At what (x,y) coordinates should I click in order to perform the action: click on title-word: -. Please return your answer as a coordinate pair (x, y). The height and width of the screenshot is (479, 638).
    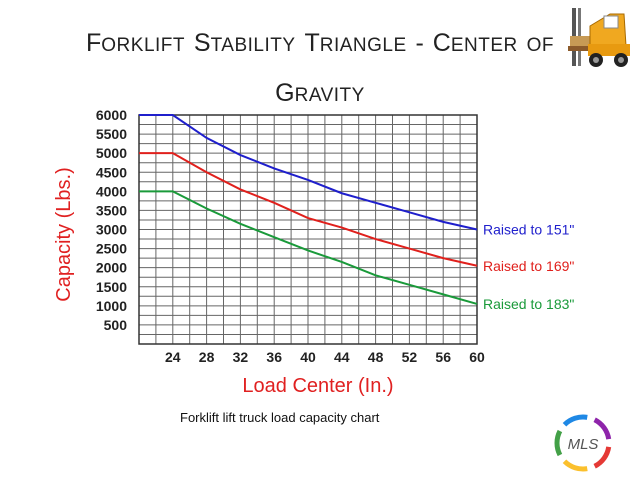
    Looking at the image, I should click on (420, 40).